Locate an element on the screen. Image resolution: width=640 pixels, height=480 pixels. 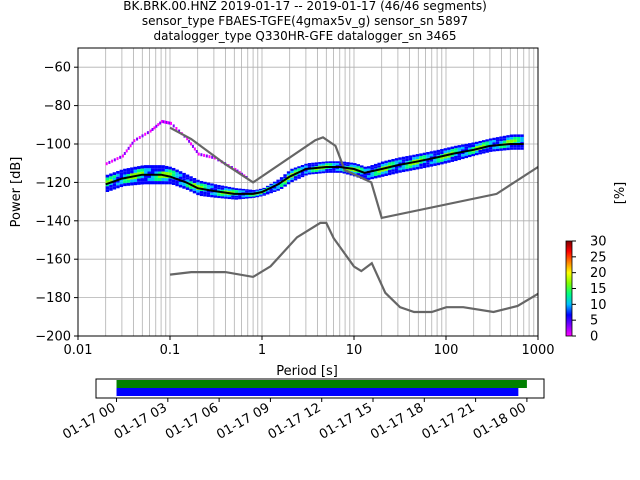
timeline-tick-label: 01-17 06 is located at coordinates (192, 421).